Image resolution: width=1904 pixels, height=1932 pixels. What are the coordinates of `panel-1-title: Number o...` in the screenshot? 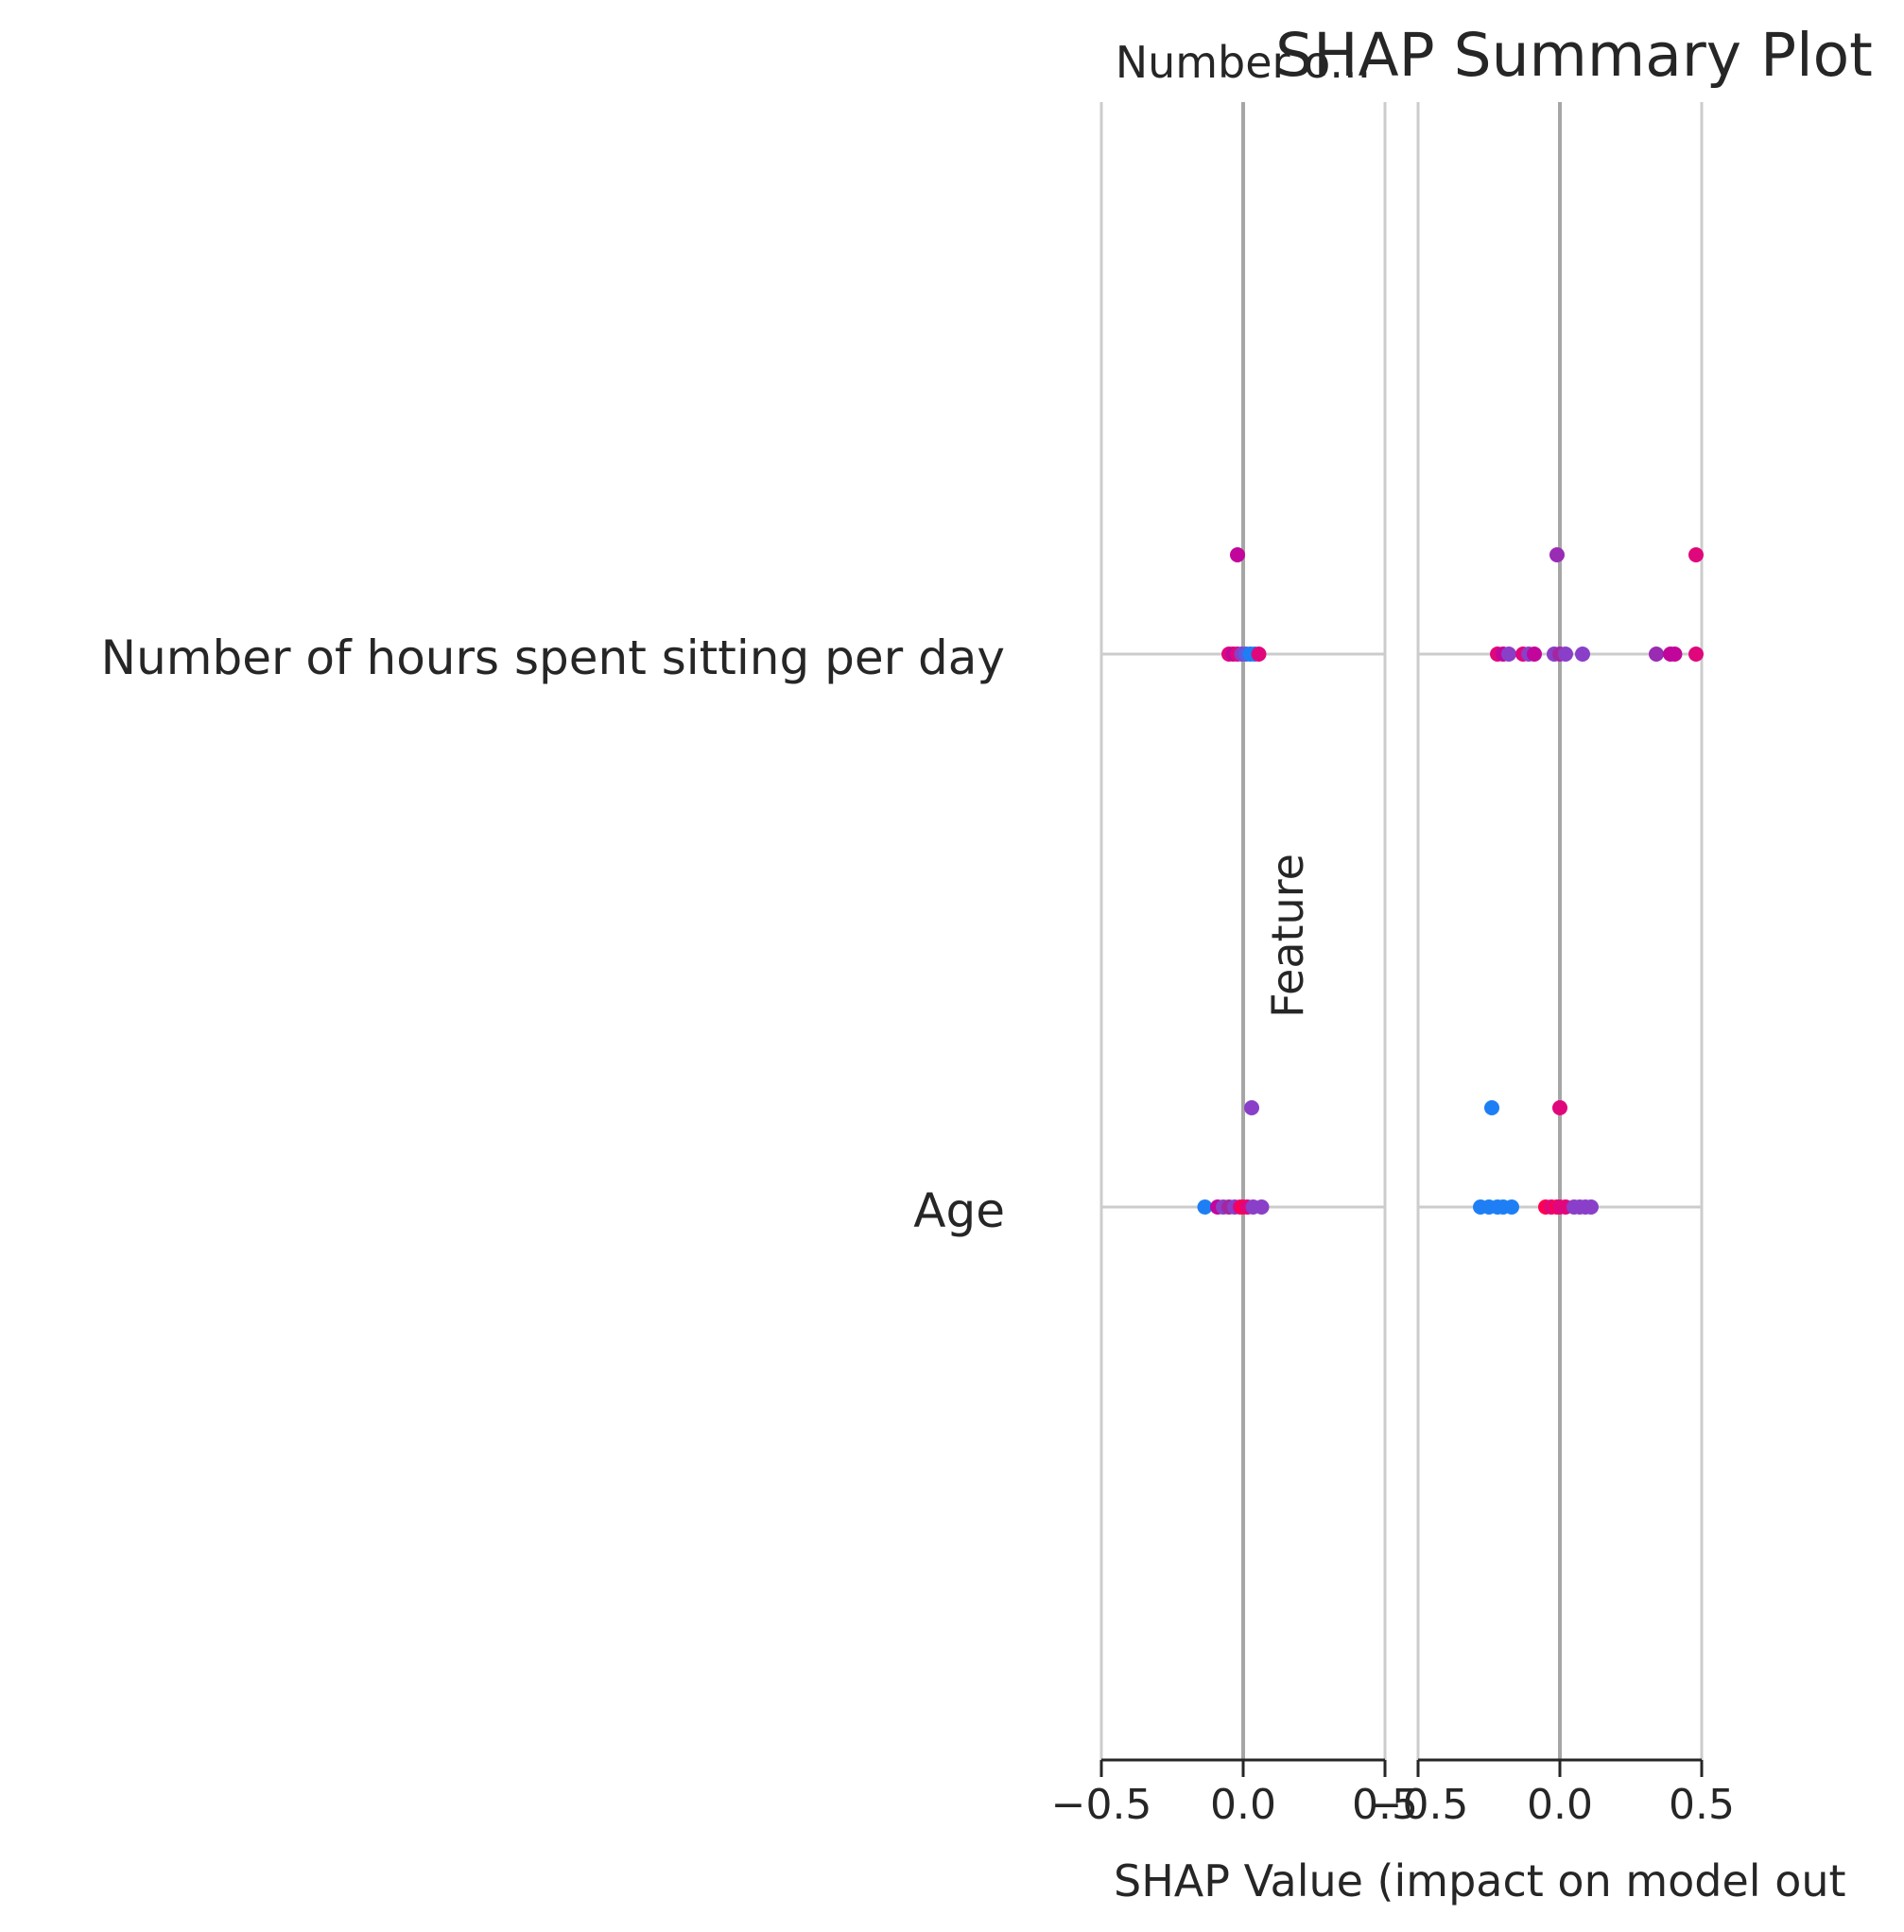 It's located at (1244, 63).